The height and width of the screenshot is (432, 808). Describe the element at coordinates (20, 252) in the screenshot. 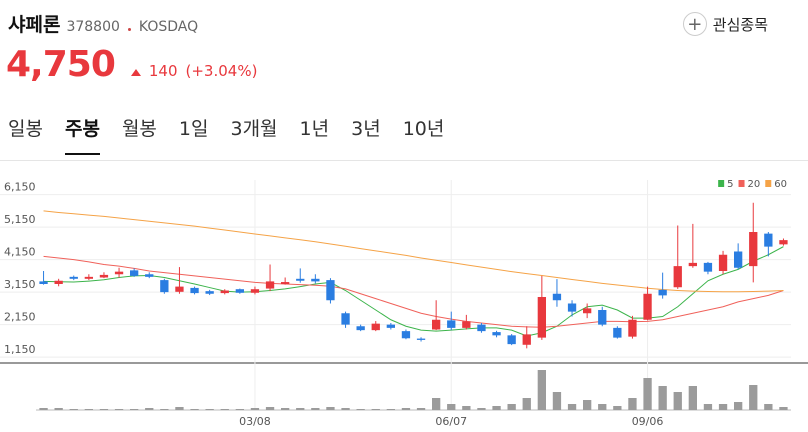

I see `y-tick-label: 4,150` at that location.